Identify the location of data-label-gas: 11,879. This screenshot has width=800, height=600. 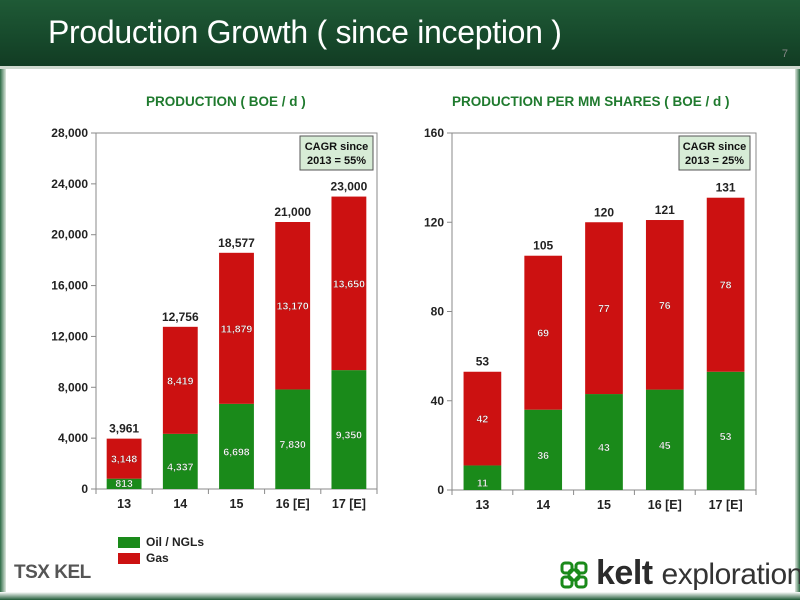
(237, 329).